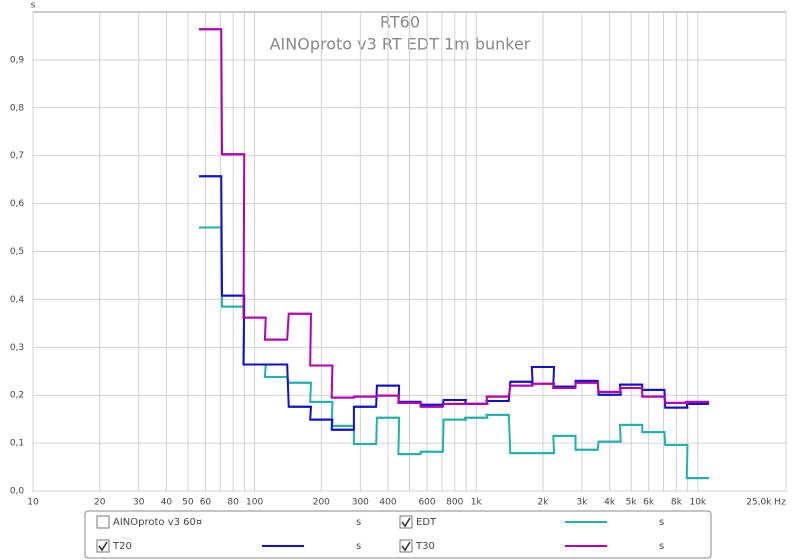 Image resolution: width=800 pixels, height=560 pixels. I want to click on y-unit: s, so click(33, 6).